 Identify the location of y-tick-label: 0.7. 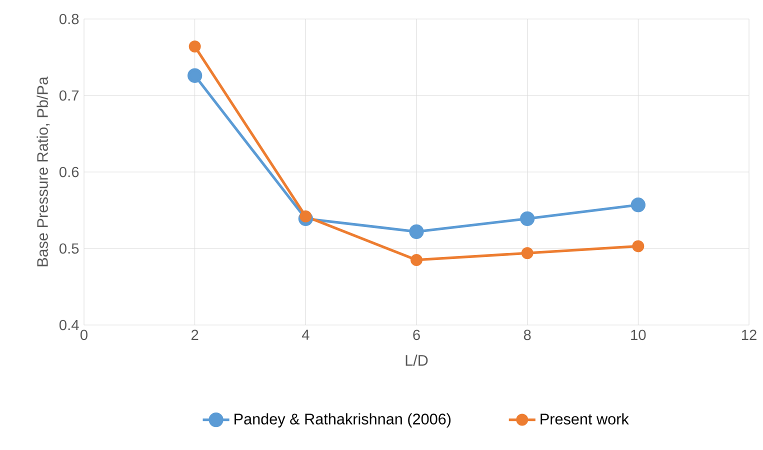
(69, 95).